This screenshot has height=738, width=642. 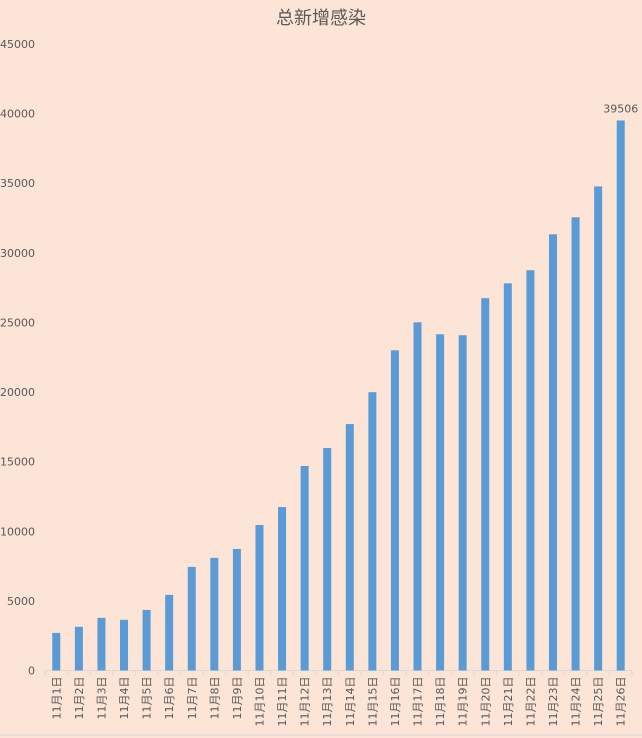 What do you see at coordinates (31, 671) in the screenshot?
I see `y-tick-label: 0` at bounding box center [31, 671].